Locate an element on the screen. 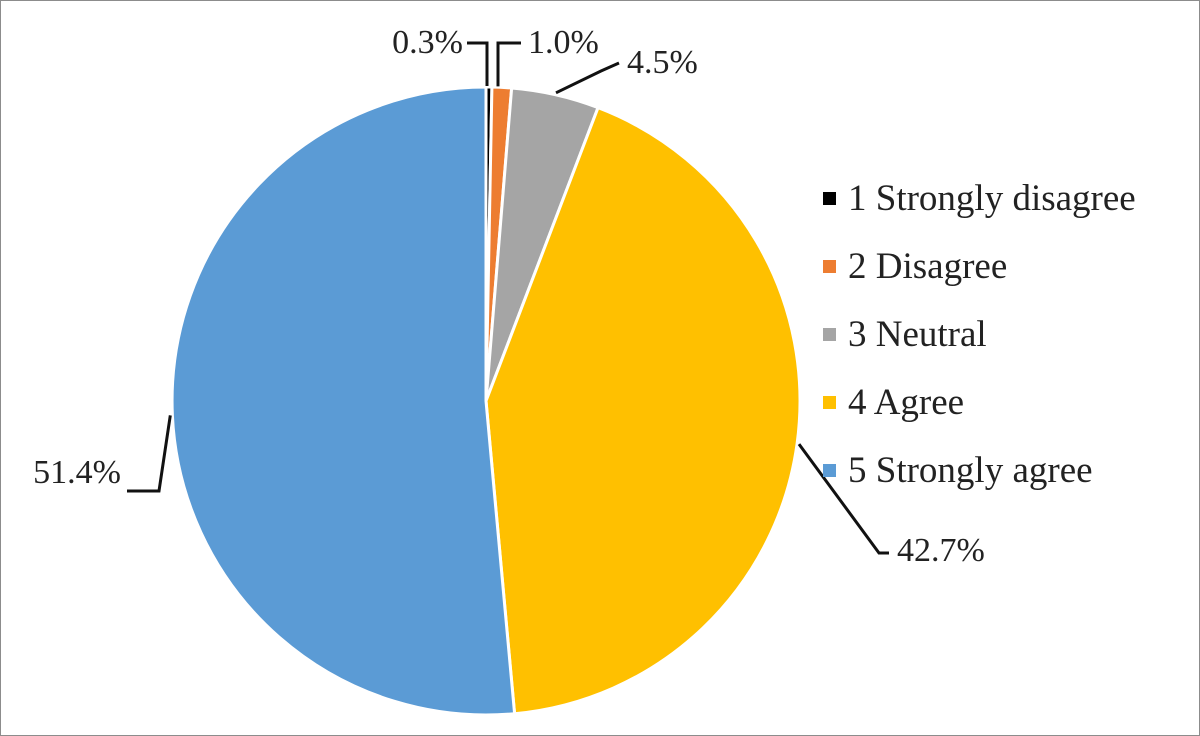 Image resolution: width=1200 pixels, height=736 pixels. leader-line-strongly-agree is located at coordinates (149, 454).